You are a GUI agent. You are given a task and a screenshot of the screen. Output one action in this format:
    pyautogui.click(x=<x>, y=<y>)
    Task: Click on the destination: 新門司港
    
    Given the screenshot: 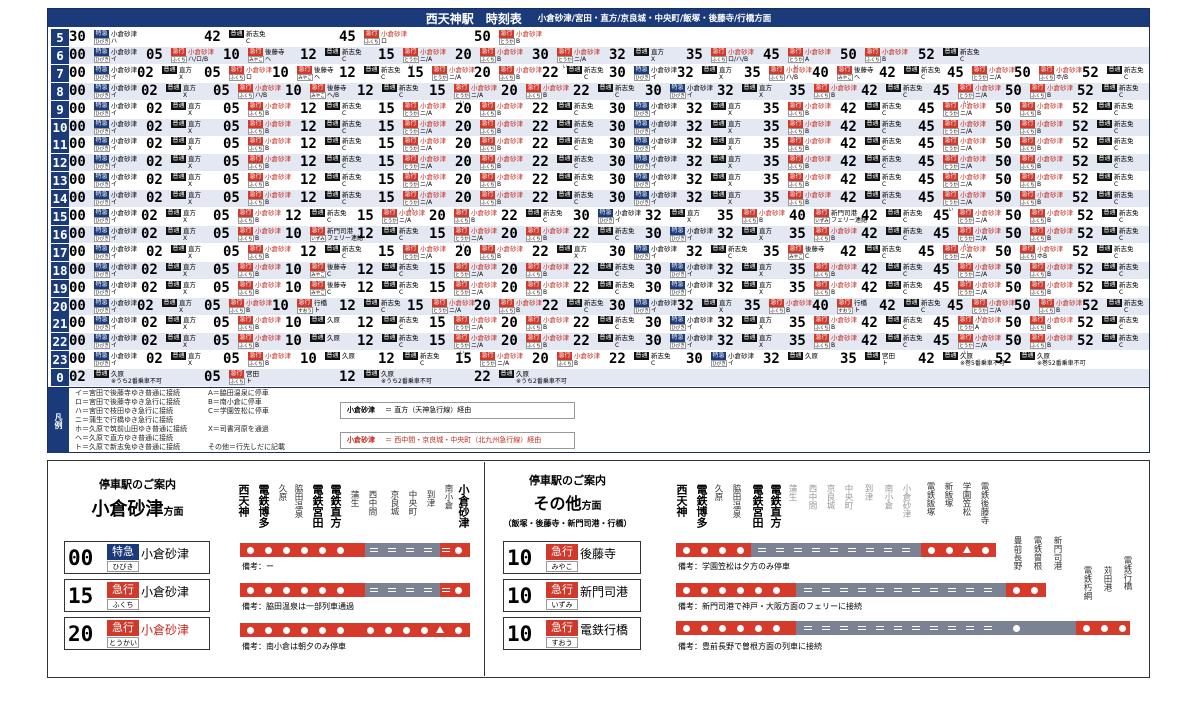 What is the action you would take?
    pyautogui.click(x=844, y=213)
    